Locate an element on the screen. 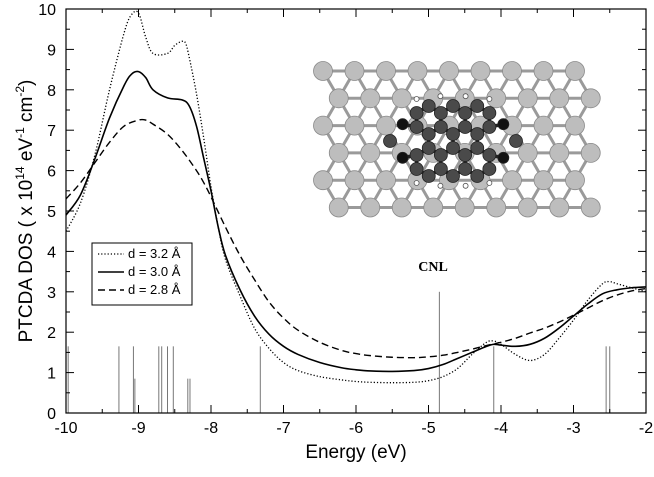 The height and width of the screenshot is (477, 654). x-tick-label: -2 is located at coordinates (646, 428).